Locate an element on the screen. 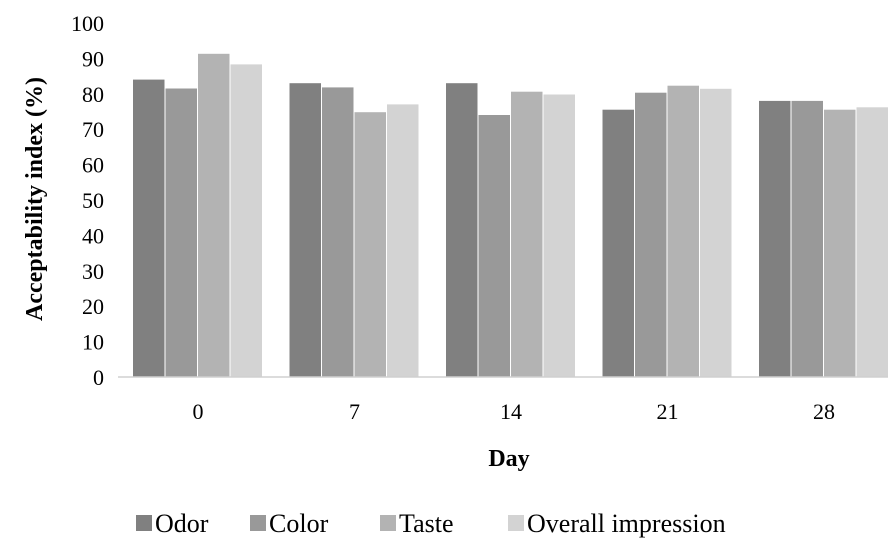  legend-swatch-taste is located at coordinates (388, 523).